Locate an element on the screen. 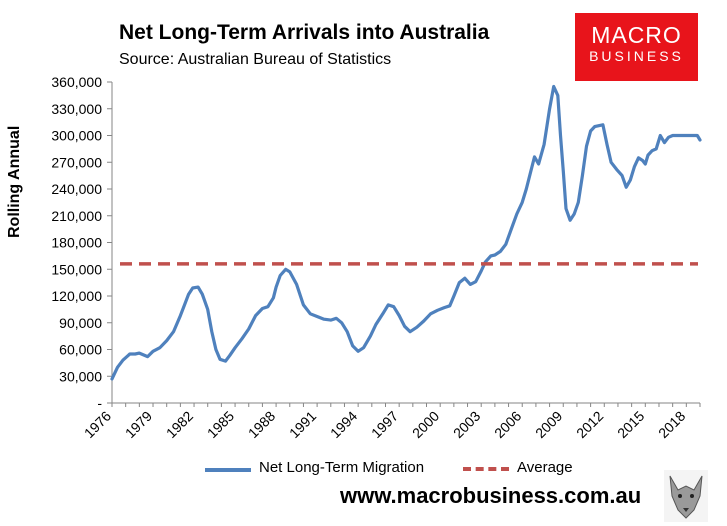  wolf-mascot-icon is located at coordinates (686, 496).